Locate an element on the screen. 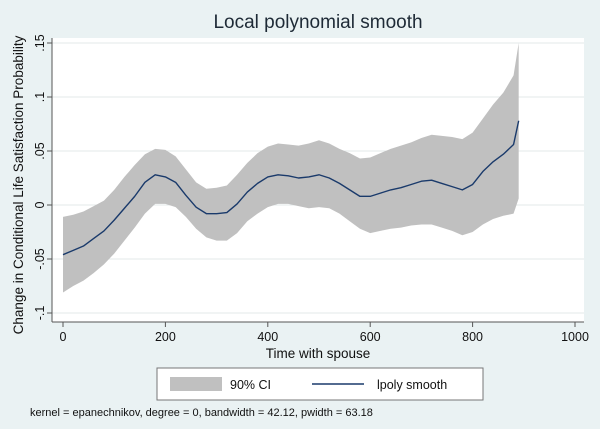  x-tick-label: 1000 is located at coordinates (575, 337).